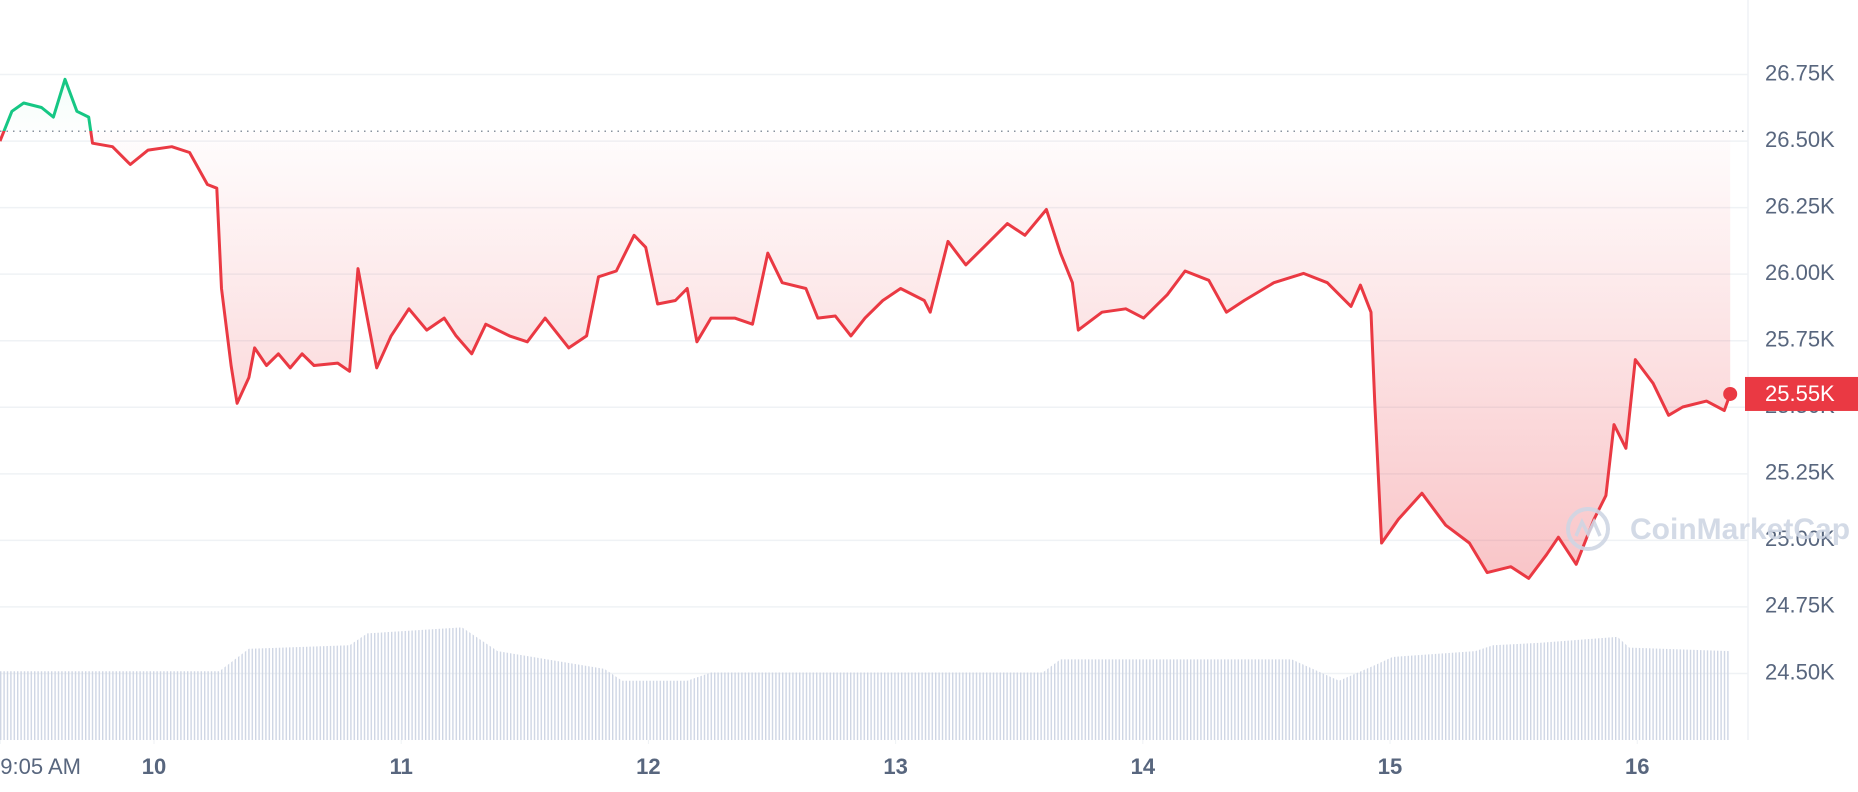 The height and width of the screenshot is (792, 1858). What do you see at coordinates (1800, 339) in the screenshot?
I see `y-tick-label: 25.75K` at bounding box center [1800, 339].